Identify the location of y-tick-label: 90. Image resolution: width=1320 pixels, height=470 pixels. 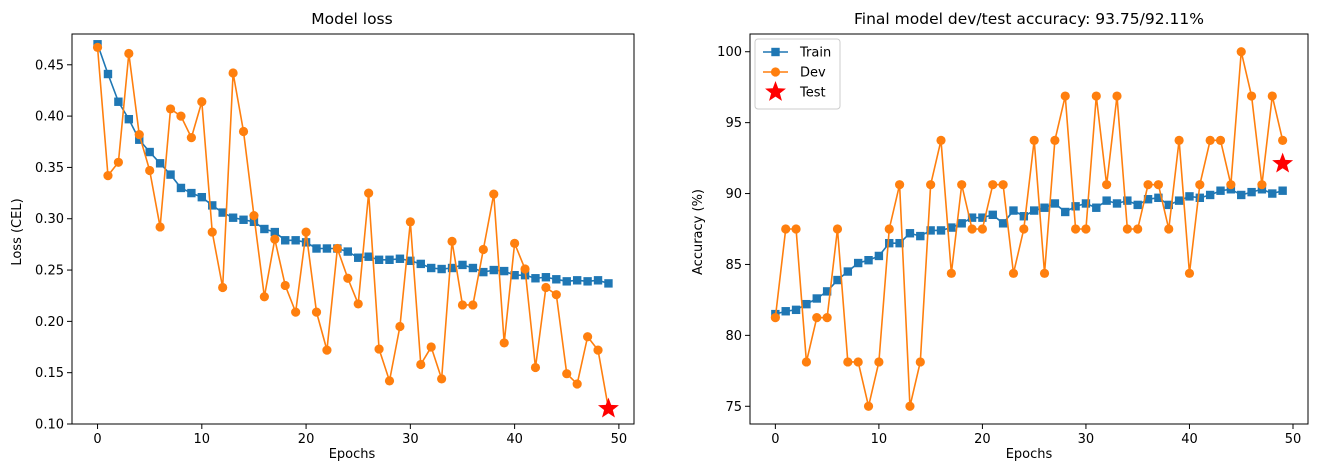
(733, 194).